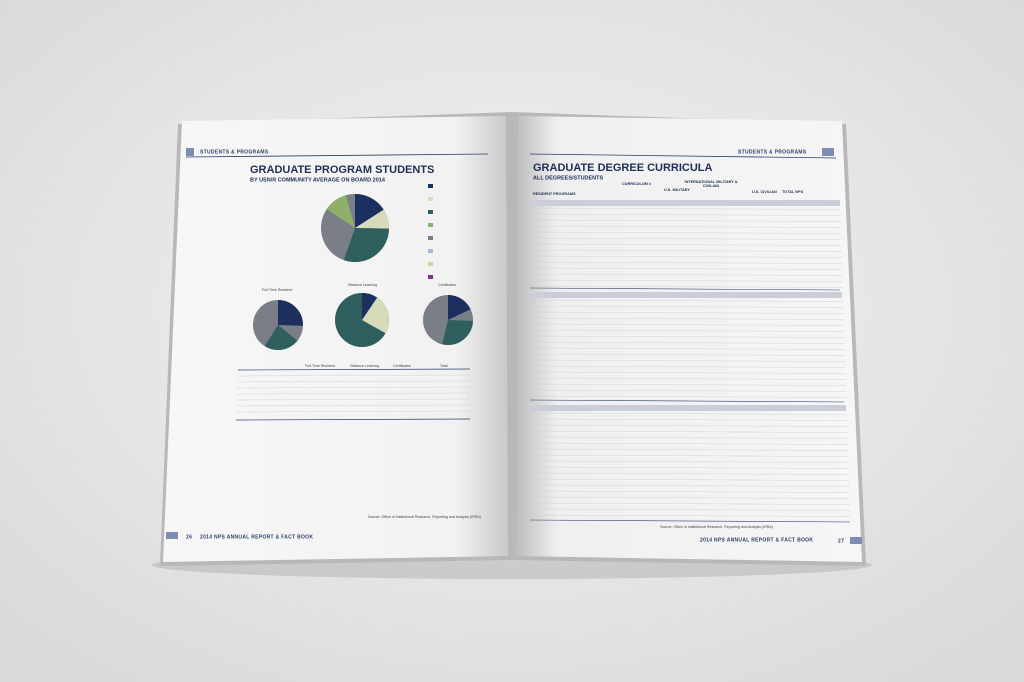  Describe the element at coordinates (342, 170) in the screenshot. I see `title: GRADUATE PROGRAM STUDENTS` at that location.